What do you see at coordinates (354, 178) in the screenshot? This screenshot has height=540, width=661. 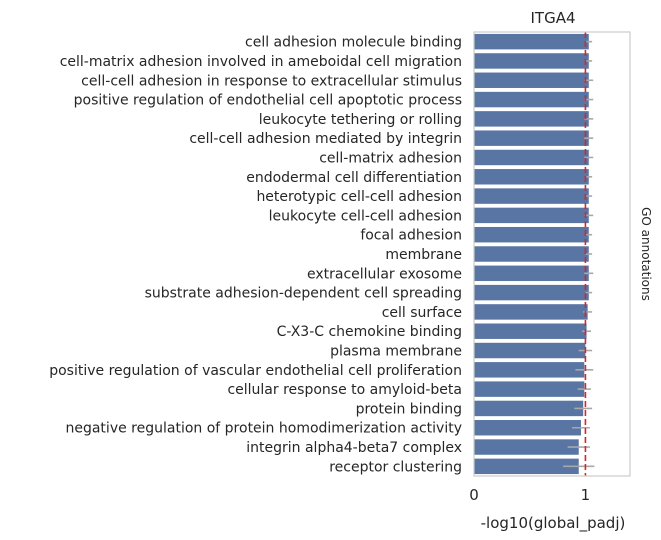 I see `category-label-7: endodermal cell differentiation` at bounding box center [354, 178].